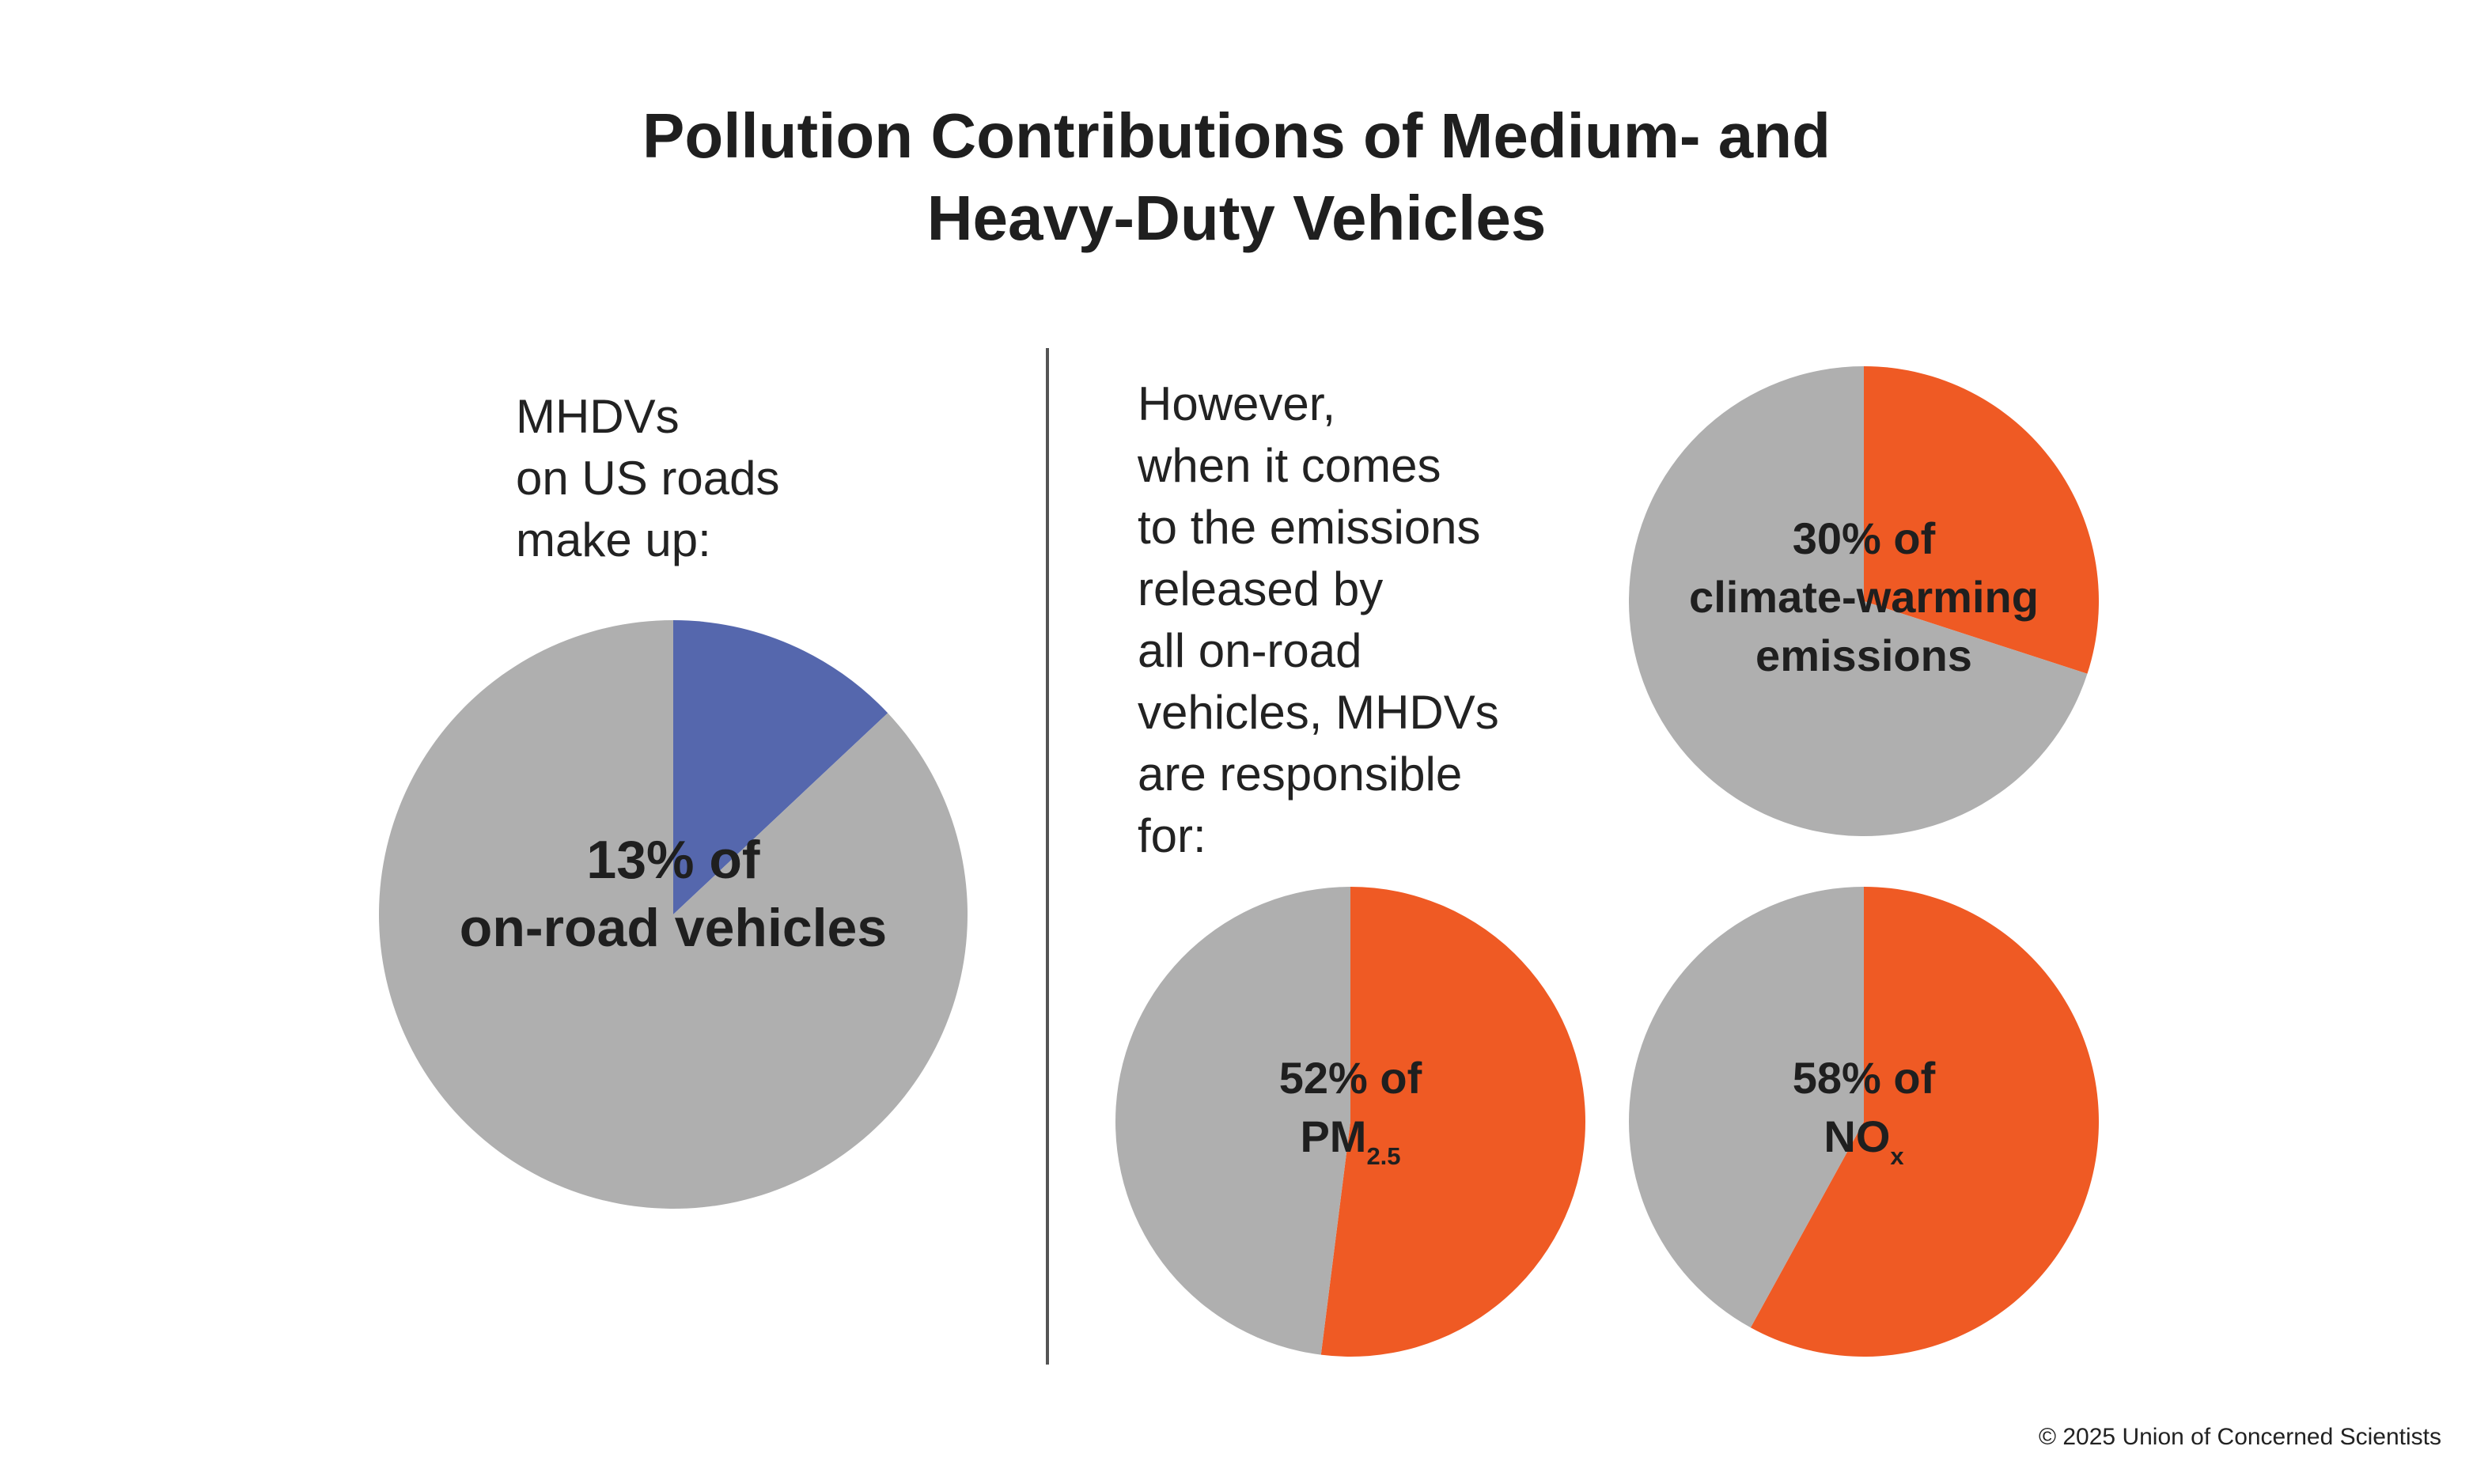 This screenshot has width=2473, height=1484. I want to click on left-intro-line: MHDVs, so click(598, 416).